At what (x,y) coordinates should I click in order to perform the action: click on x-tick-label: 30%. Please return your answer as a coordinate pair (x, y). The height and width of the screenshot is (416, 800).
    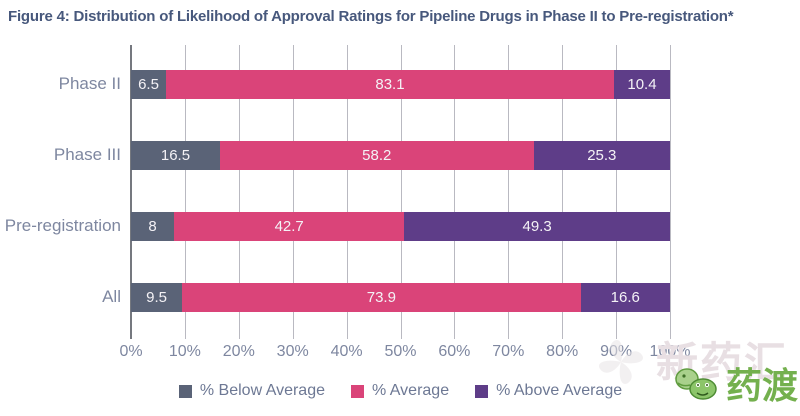
    Looking at the image, I should click on (292, 351).